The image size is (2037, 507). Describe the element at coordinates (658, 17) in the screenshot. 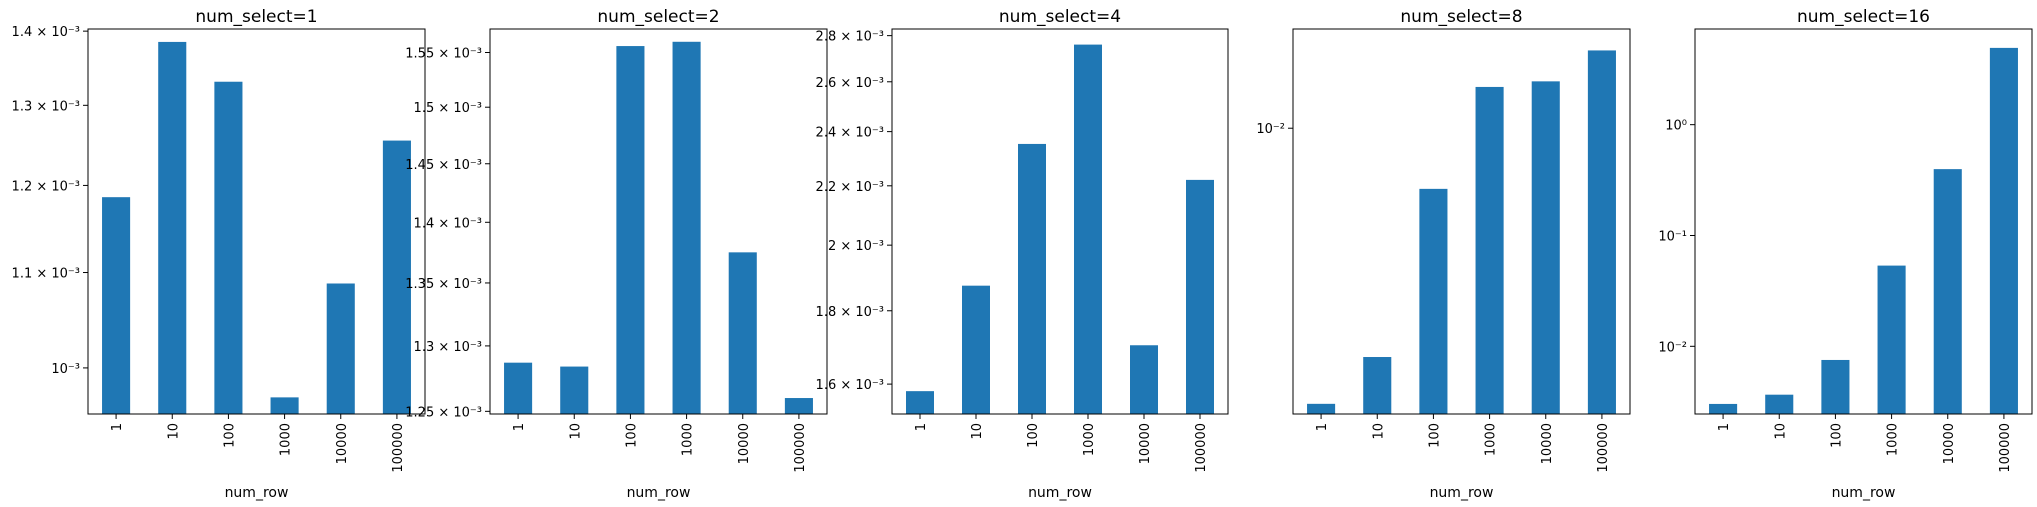

I see `subplot-title: num_select=2` at that location.